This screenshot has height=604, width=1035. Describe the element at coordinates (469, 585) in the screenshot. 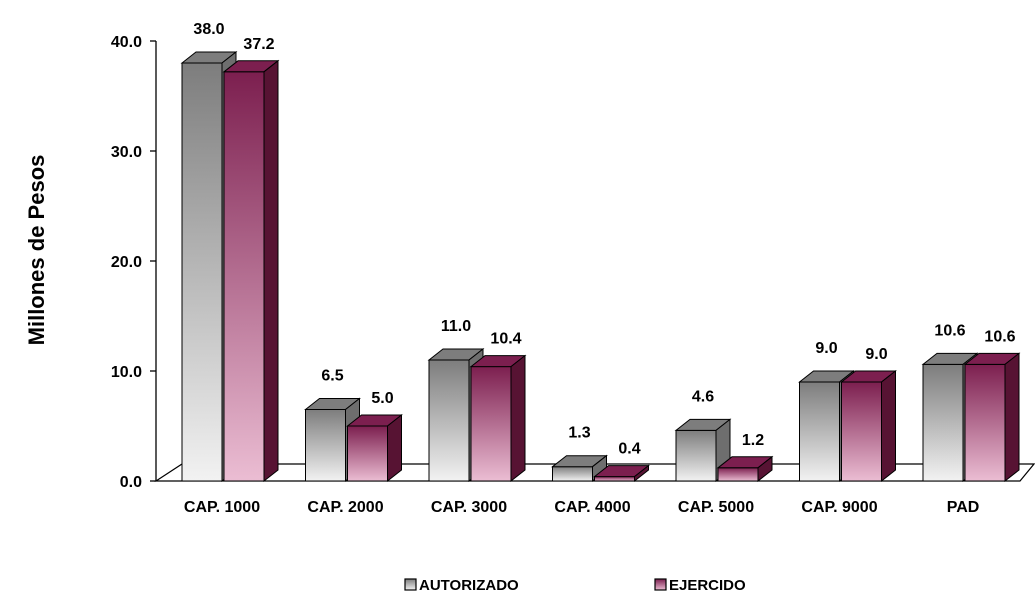

I see `legend-label-autorizado: AUTORIZADO` at that location.